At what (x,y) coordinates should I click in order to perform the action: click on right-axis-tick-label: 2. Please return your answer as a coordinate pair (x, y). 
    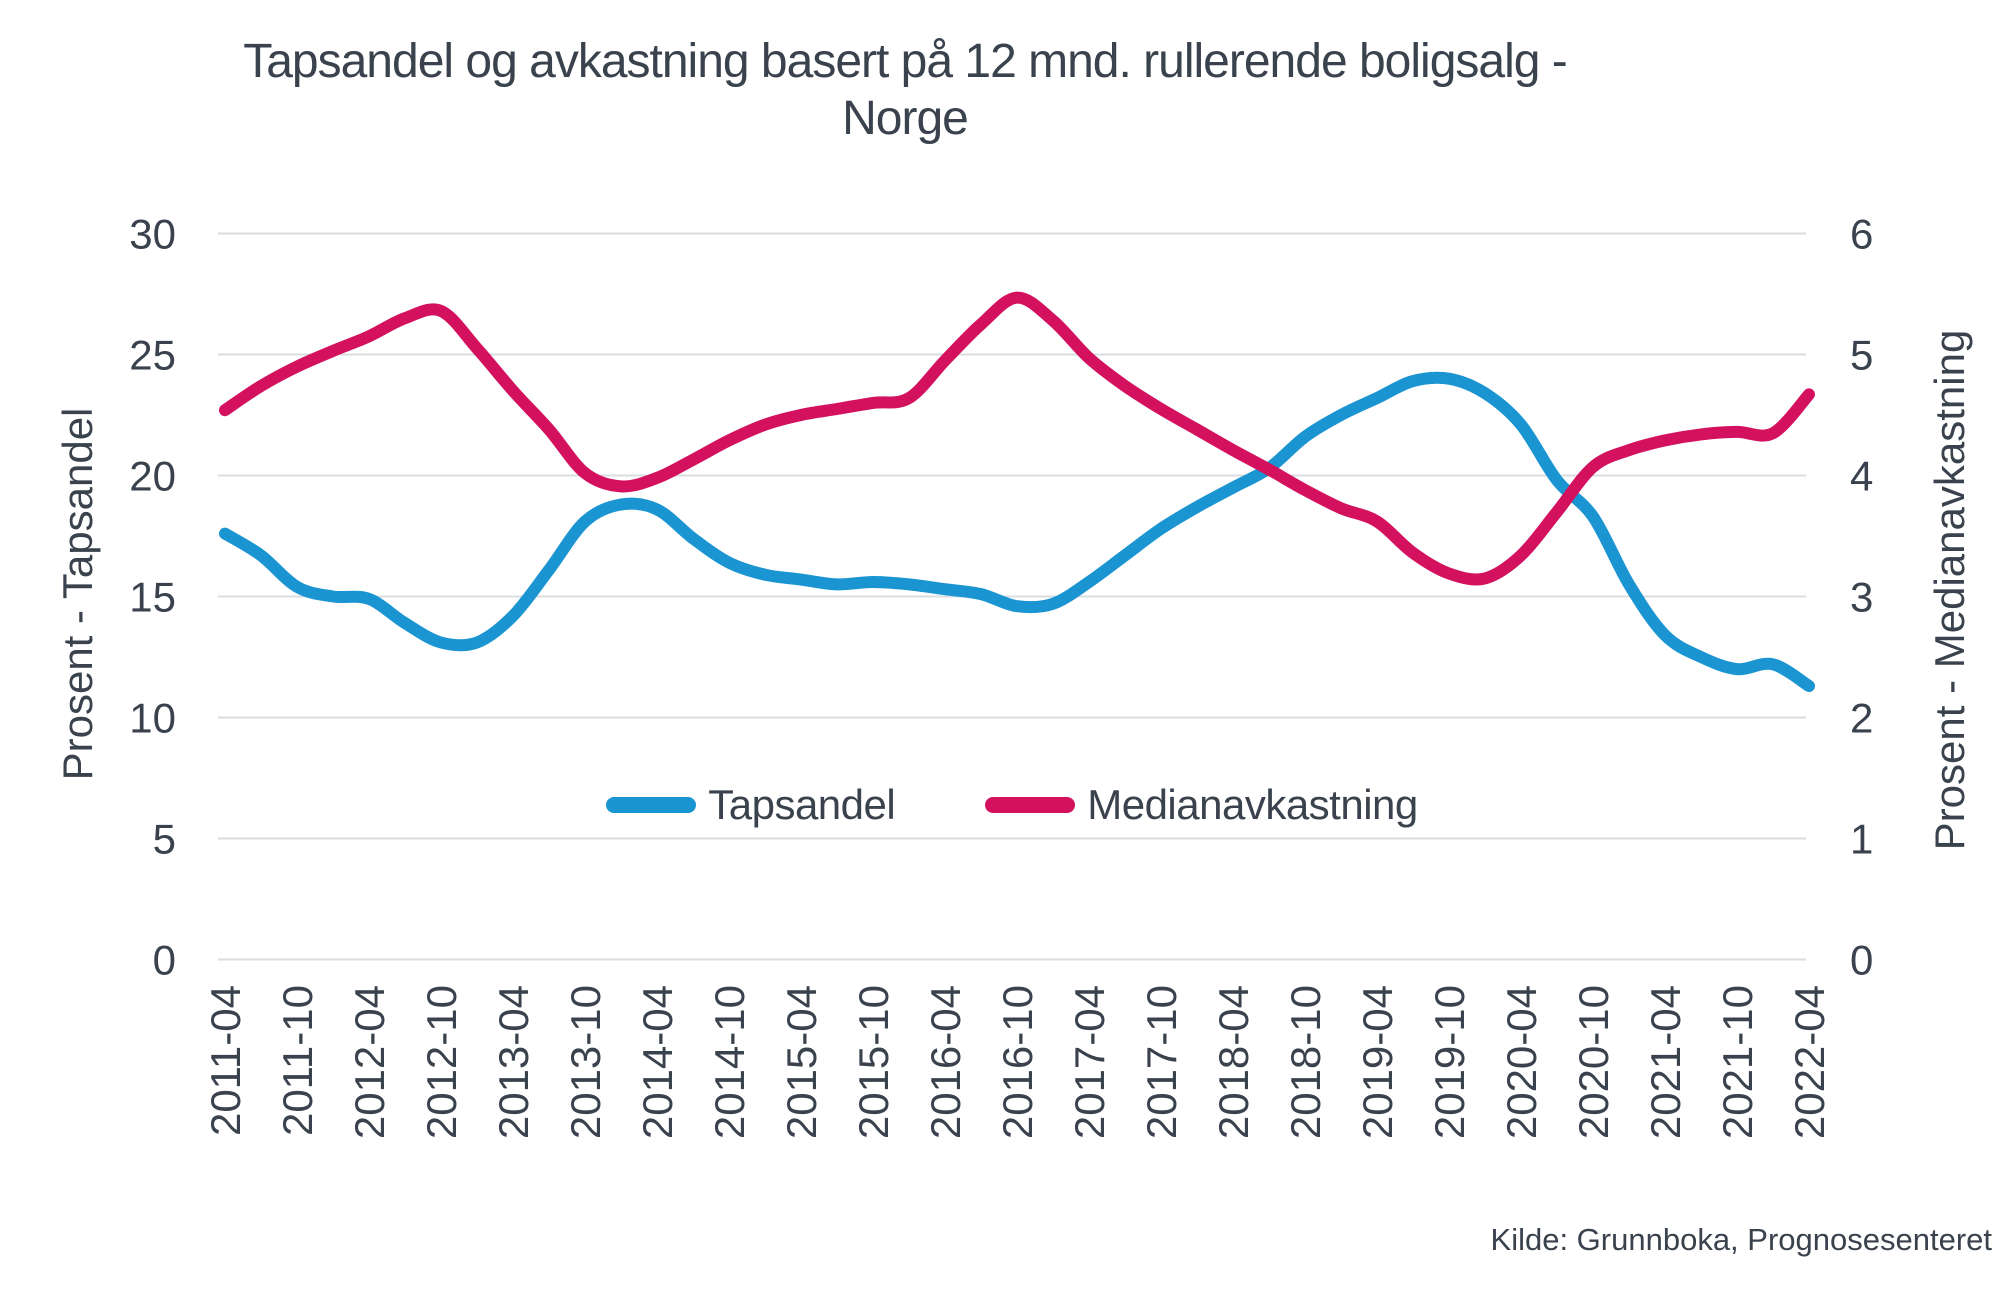
    Looking at the image, I should click on (1861, 718).